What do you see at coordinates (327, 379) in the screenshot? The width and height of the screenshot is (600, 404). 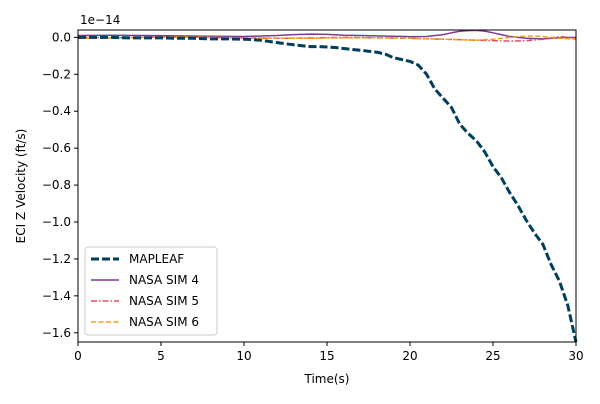 I see `x-axis-label: Time(s)` at bounding box center [327, 379].